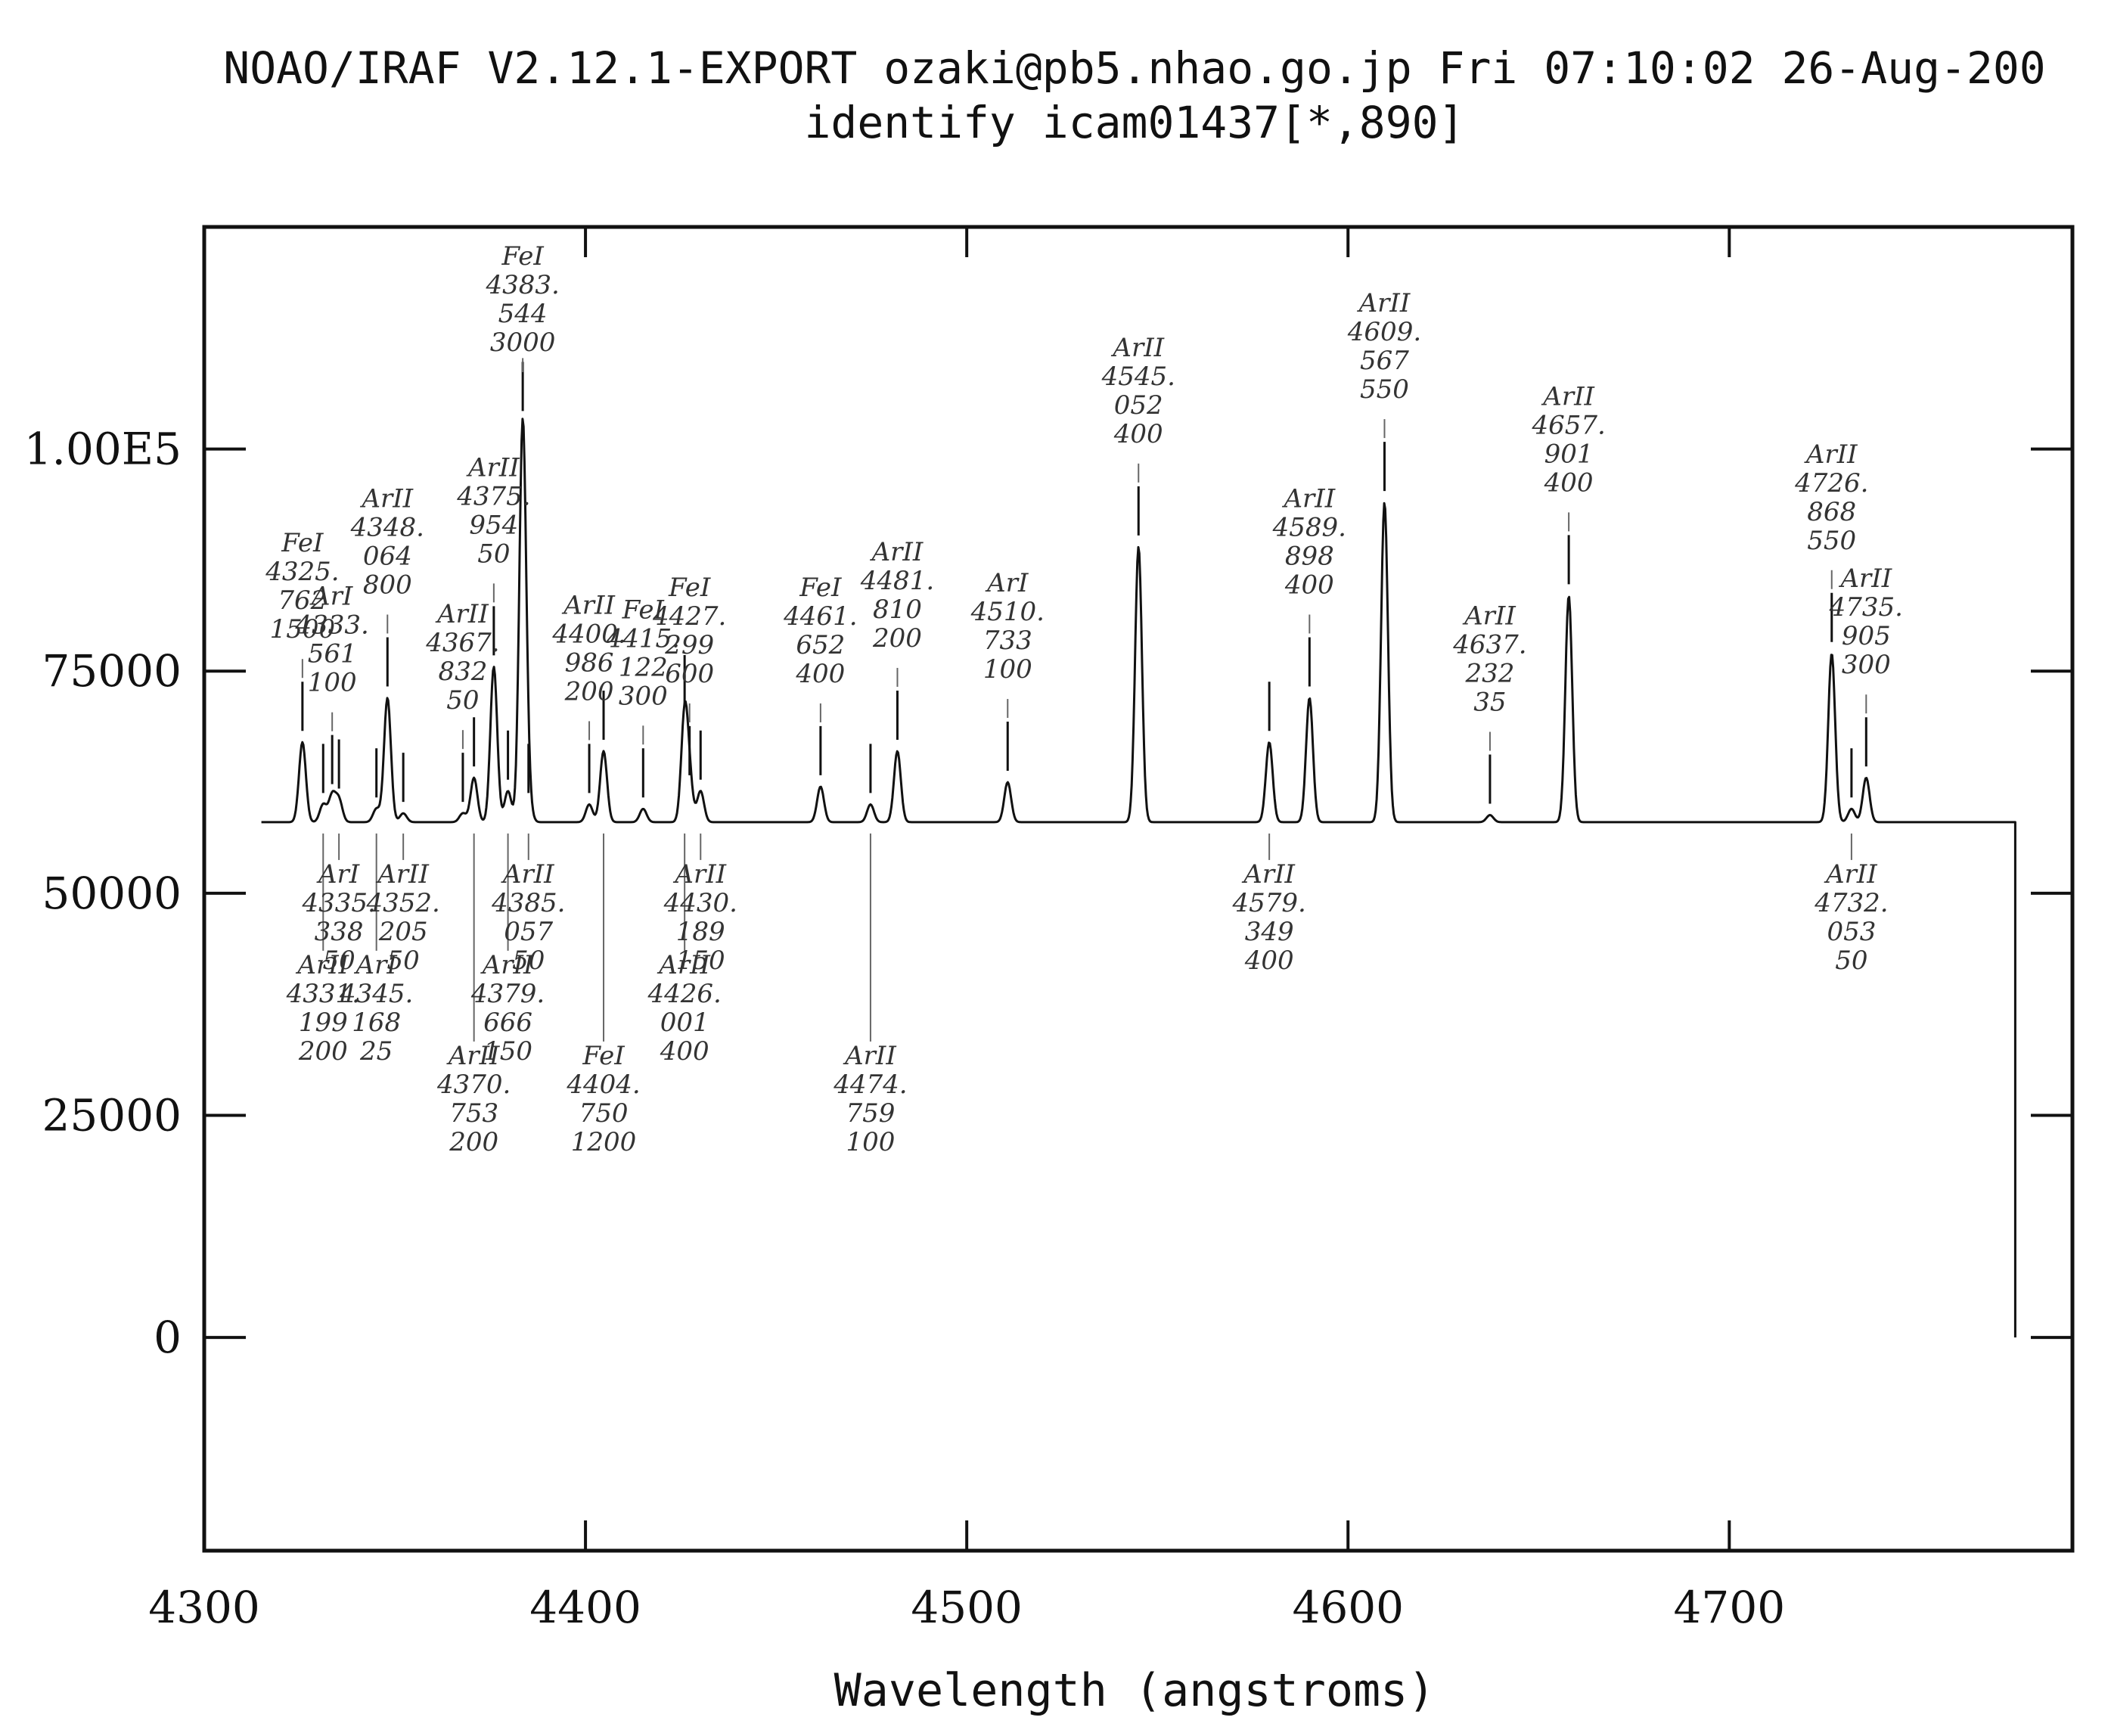 The height and width of the screenshot is (1736, 2111). I want to click on line-id-text-30-1: 4732., so click(1851, 903).